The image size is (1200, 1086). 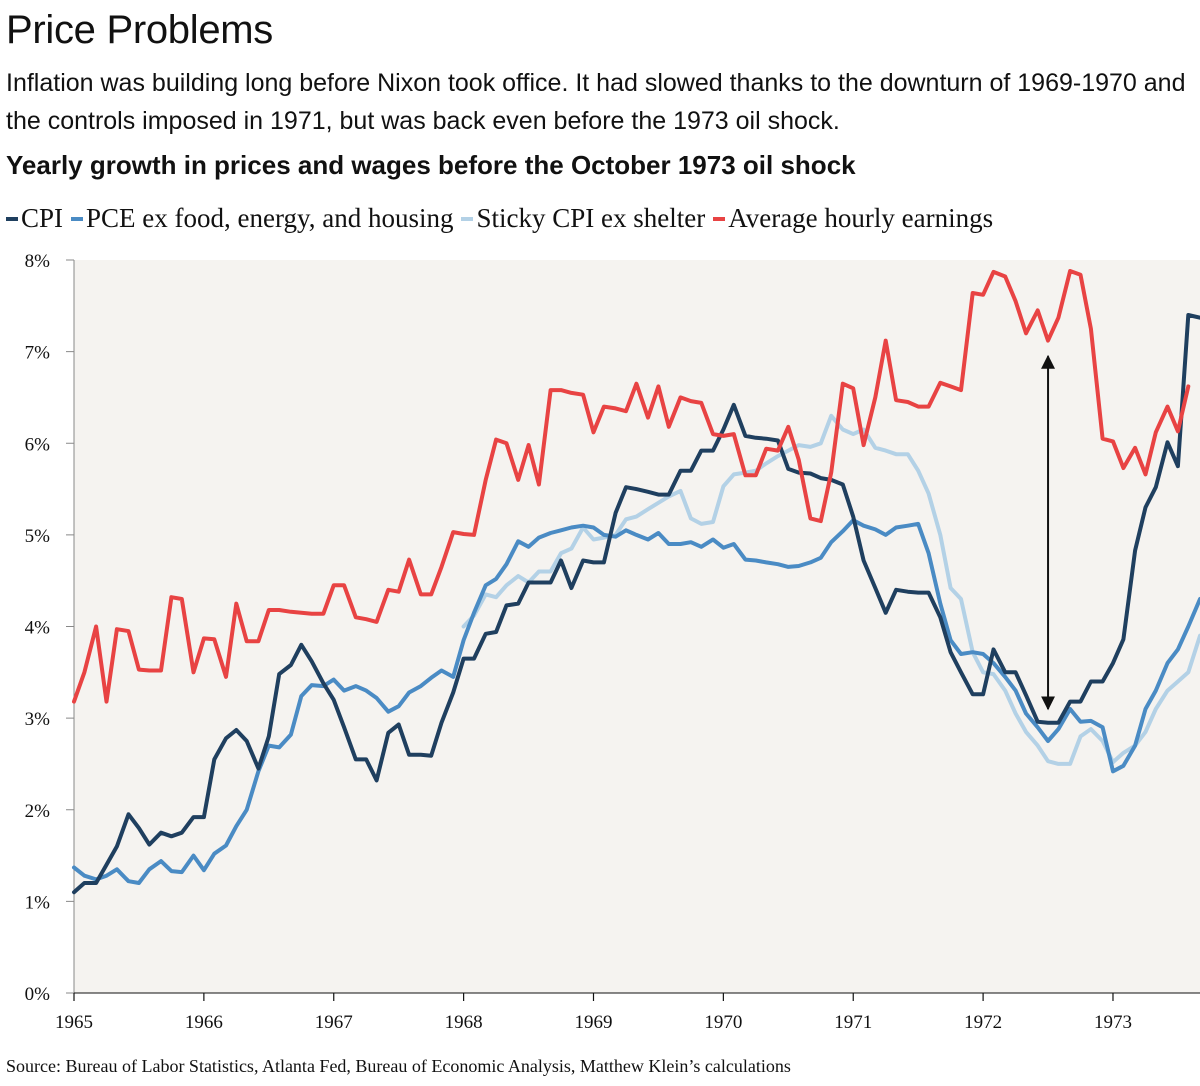 What do you see at coordinates (38, 902) in the screenshot?
I see `y-tick-label: 1%` at bounding box center [38, 902].